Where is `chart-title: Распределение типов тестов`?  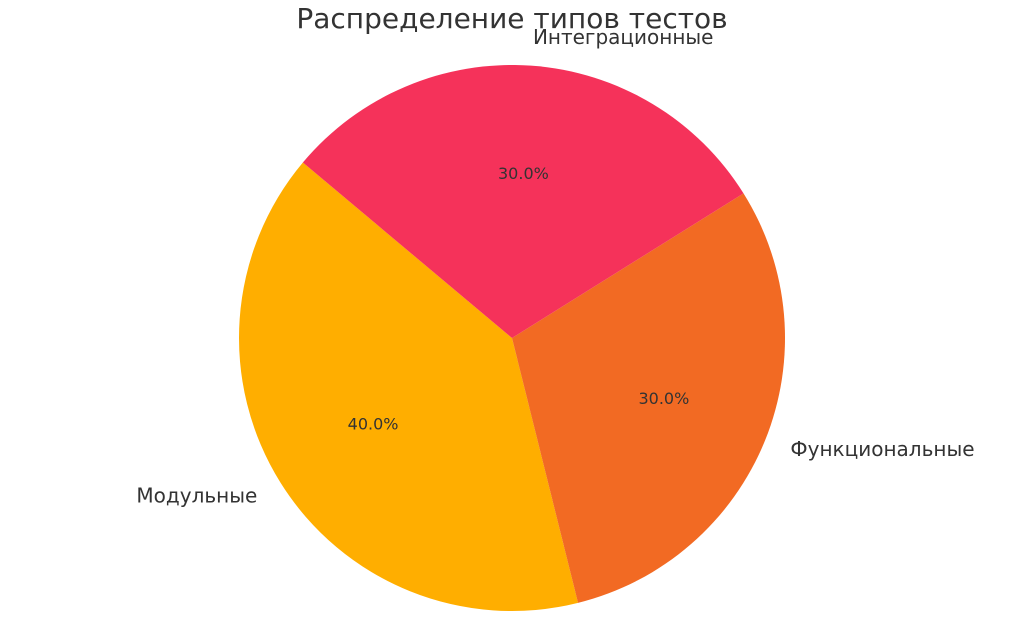 chart-title: Распределение типов тестов is located at coordinates (511, 18).